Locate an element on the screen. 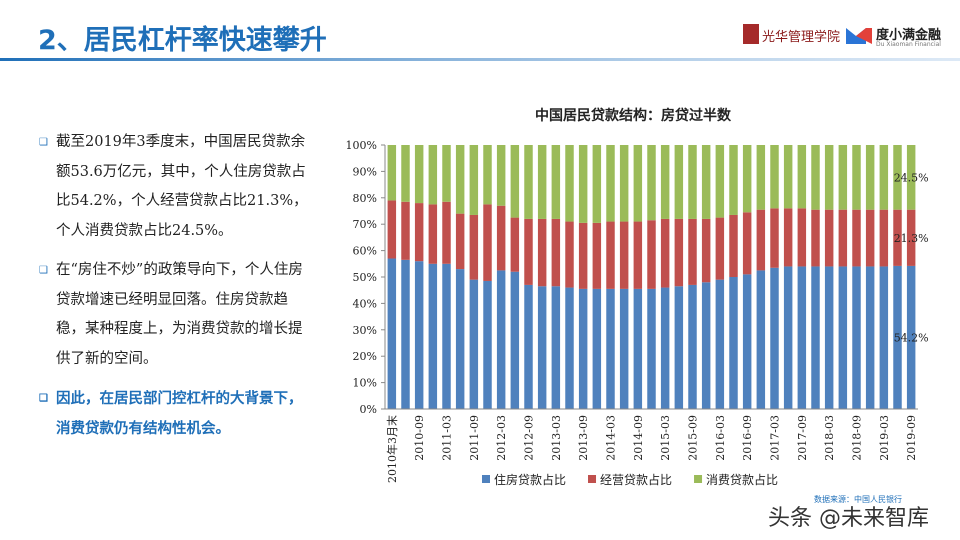 The width and height of the screenshot is (960, 540). x-tick-label: 2017-03 is located at coordinates (775, 438).